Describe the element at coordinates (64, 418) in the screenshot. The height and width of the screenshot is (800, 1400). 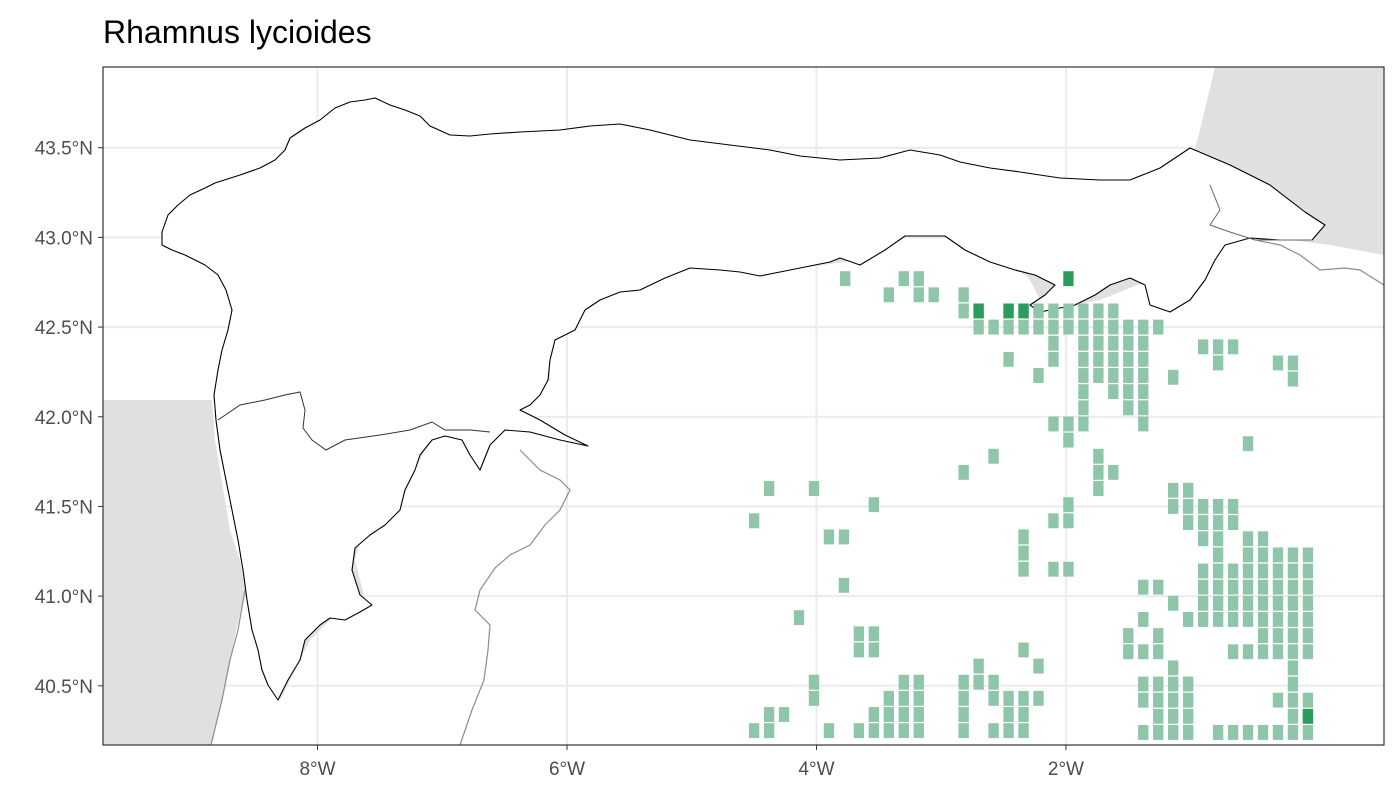
I see `y-tick-label: 42.0°N` at that location.